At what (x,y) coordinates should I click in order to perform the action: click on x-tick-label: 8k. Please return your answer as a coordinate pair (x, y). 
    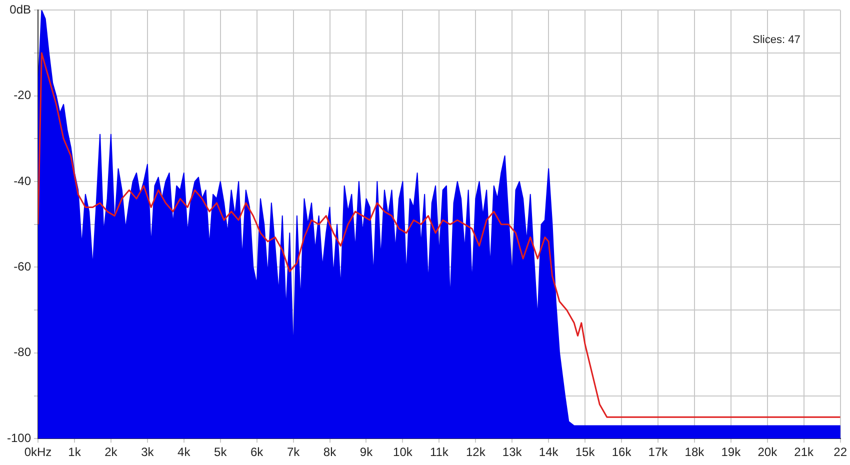
    Looking at the image, I should click on (330, 452).